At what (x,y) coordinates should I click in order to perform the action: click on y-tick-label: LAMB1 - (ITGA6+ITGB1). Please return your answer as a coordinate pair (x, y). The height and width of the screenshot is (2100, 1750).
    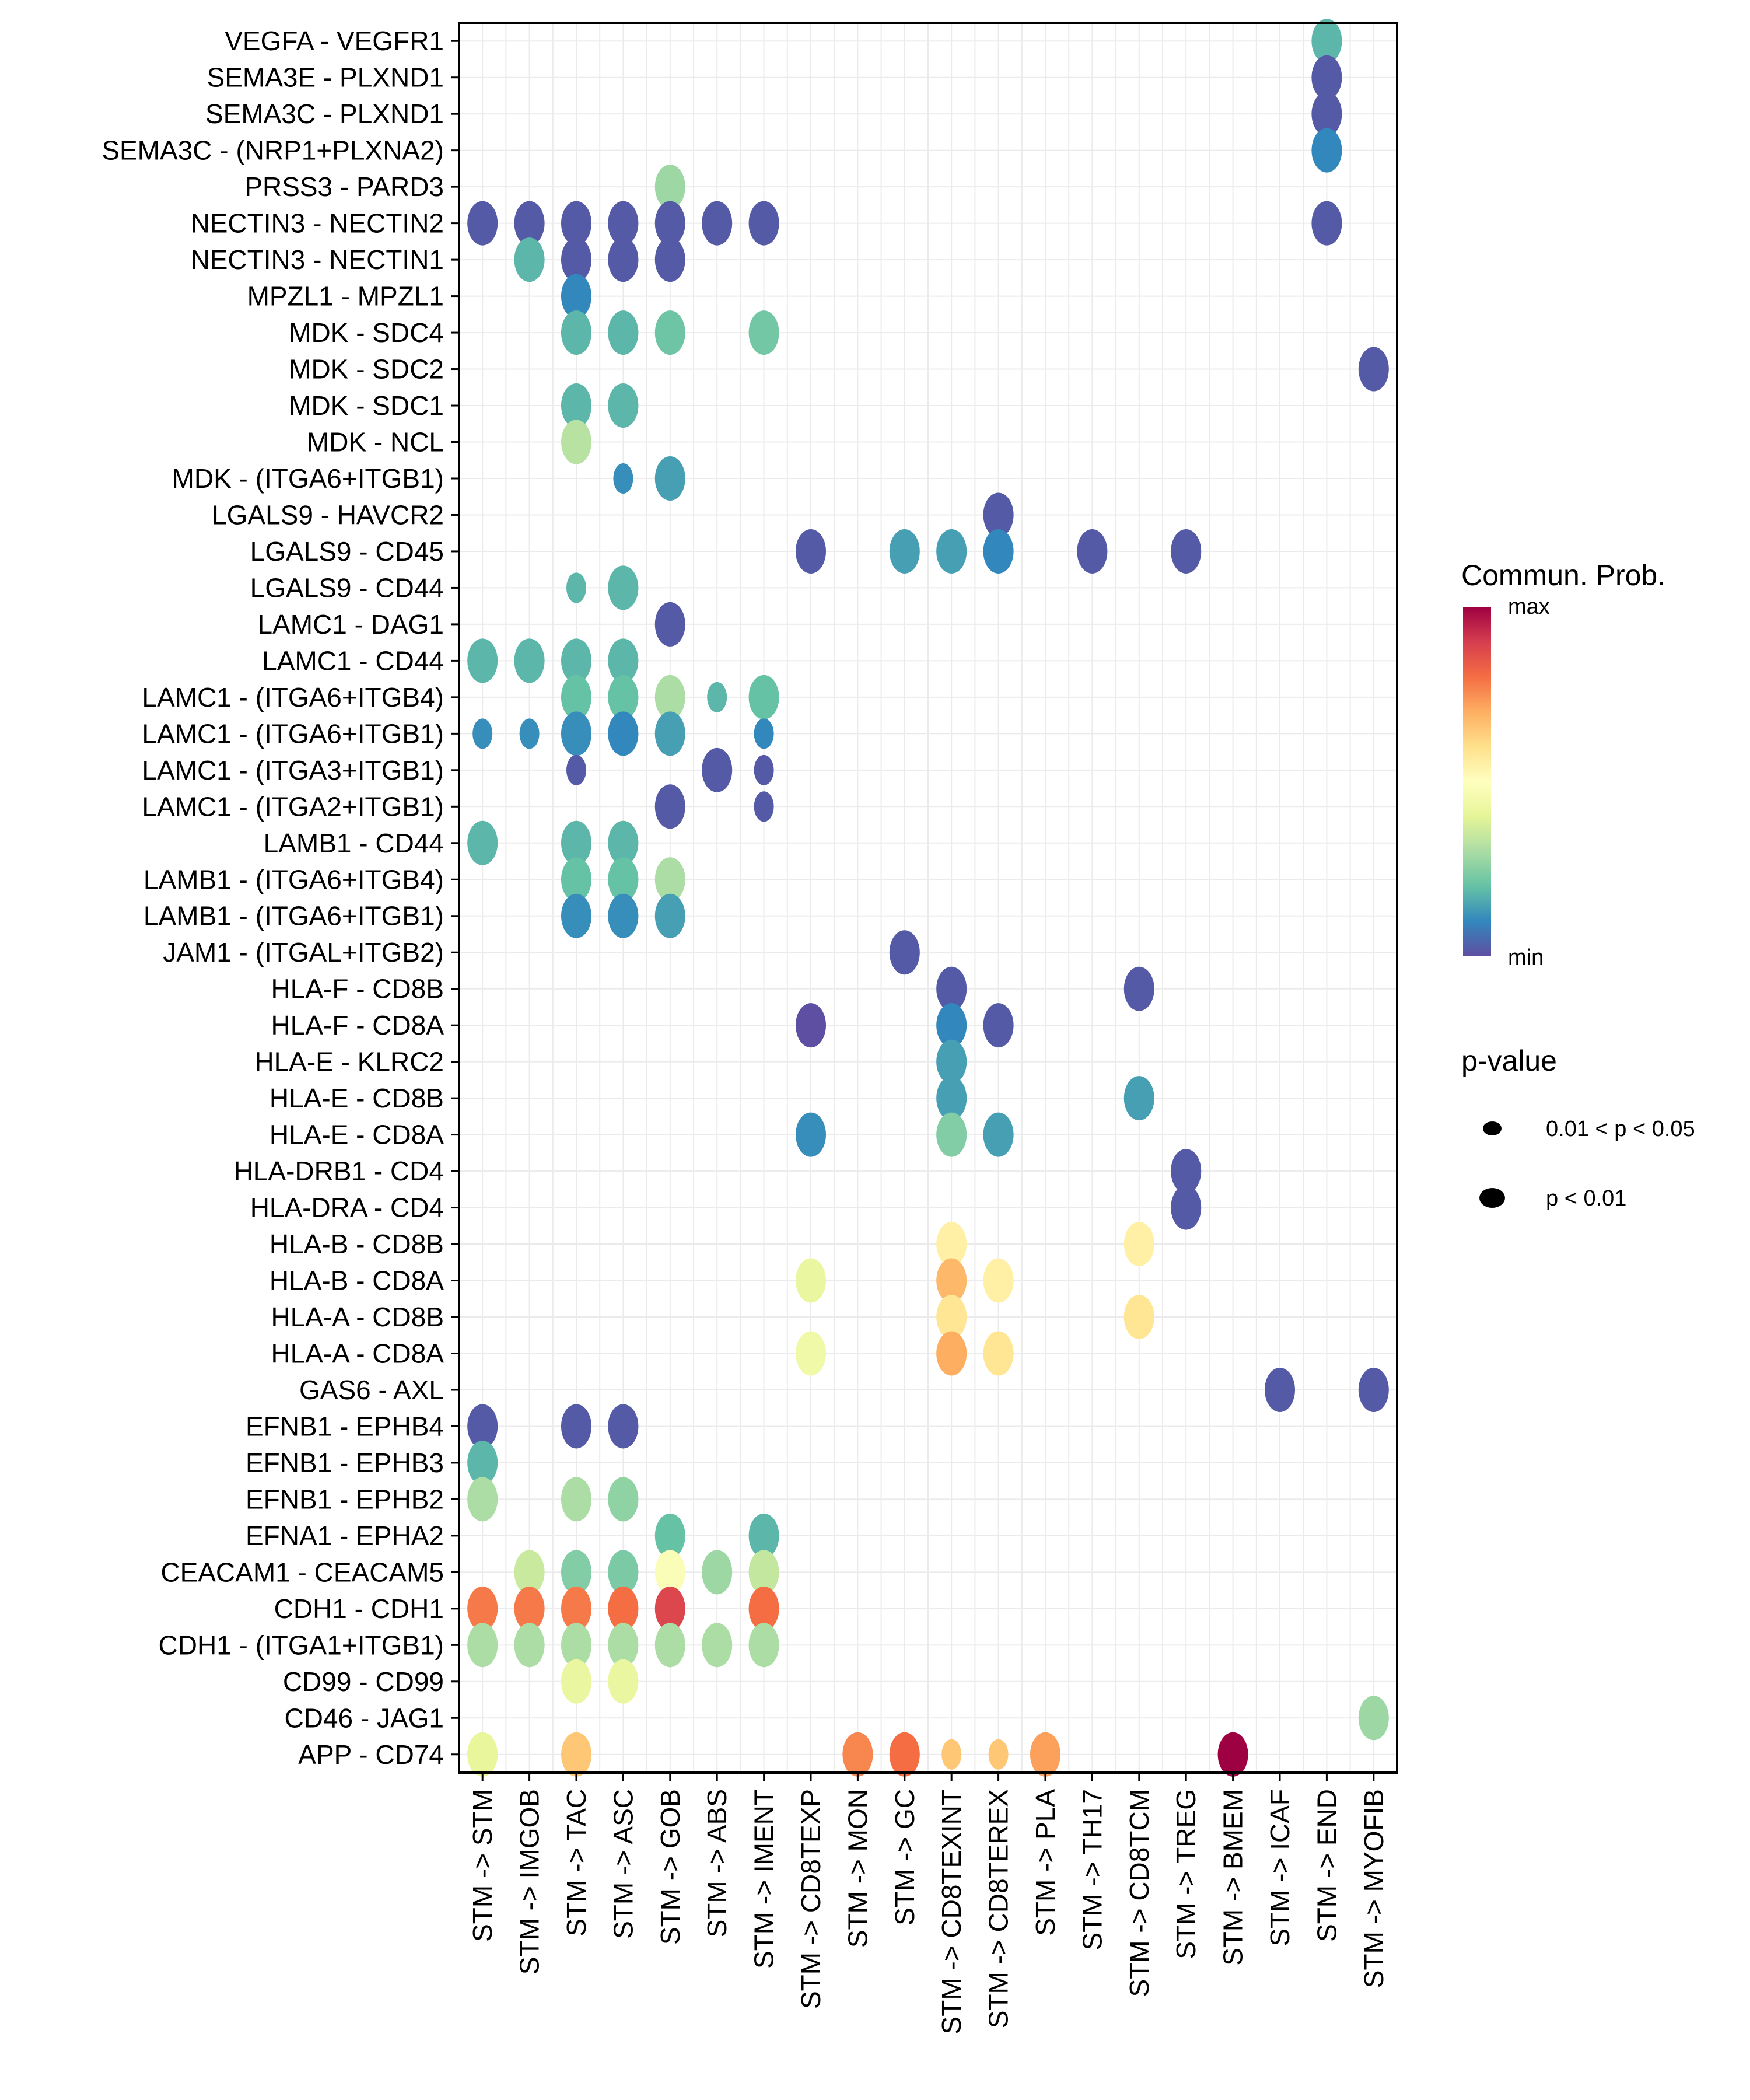
    Looking at the image, I should click on (294, 916).